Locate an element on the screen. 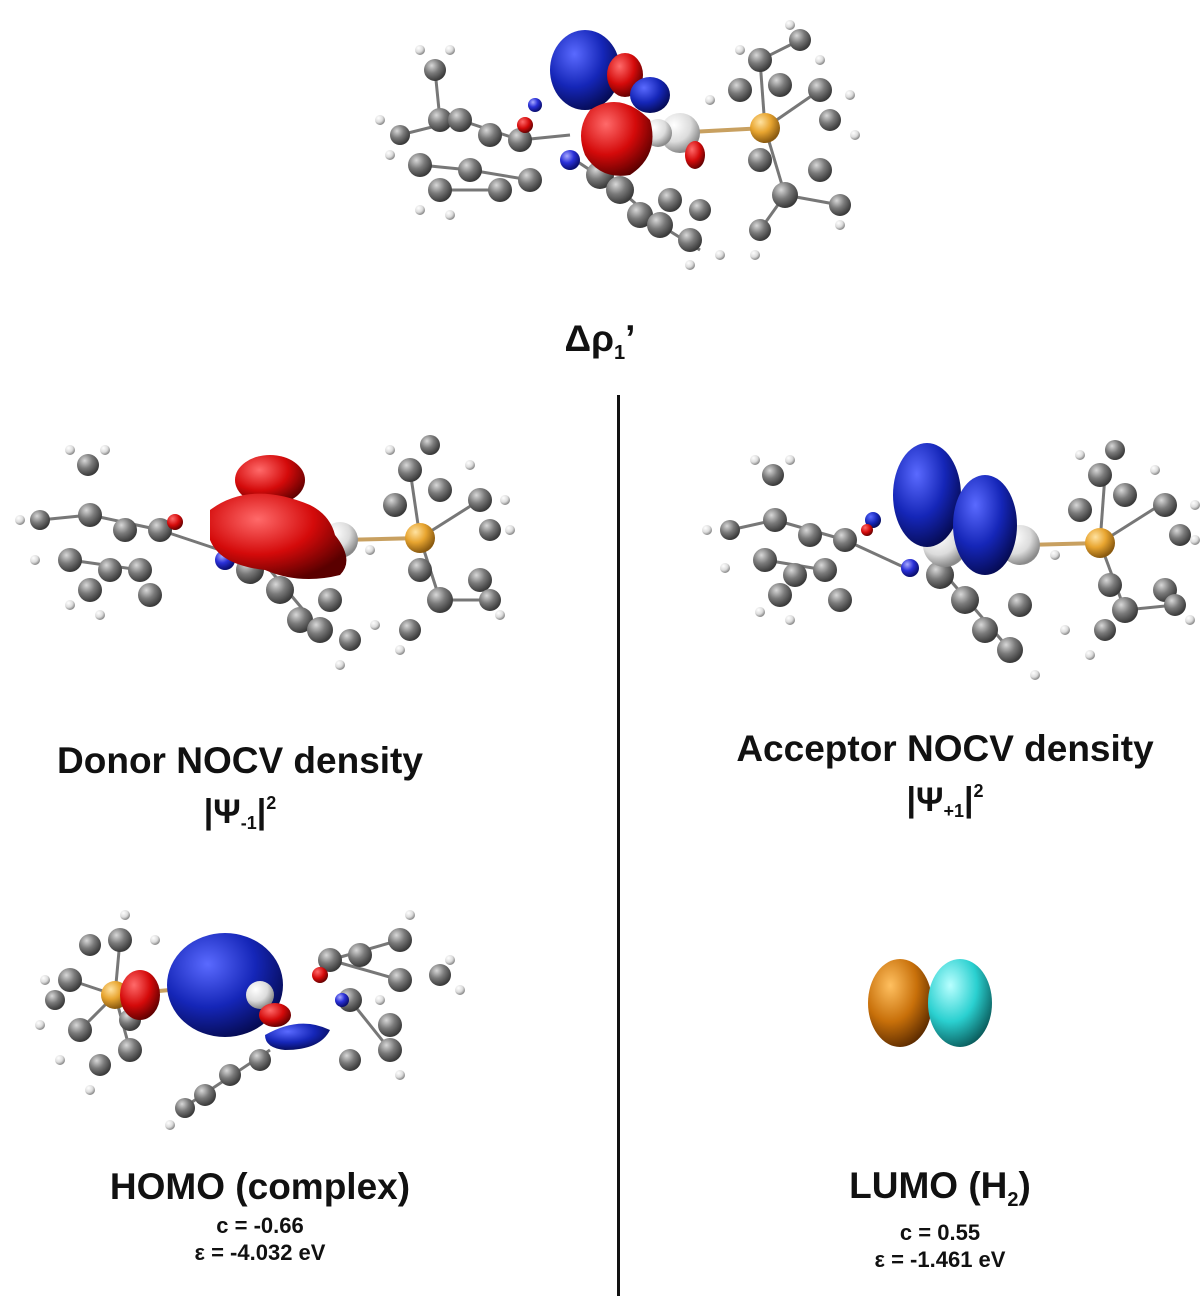  acceptor-psi-sup: 2 is located at coordinates (978, 791).